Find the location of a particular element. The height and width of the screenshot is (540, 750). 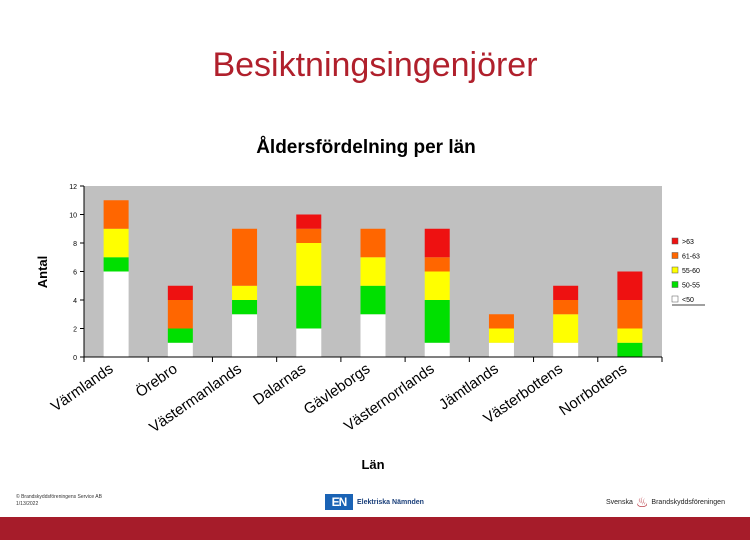

legend-label: <50 is located at coordinates (688, 300).